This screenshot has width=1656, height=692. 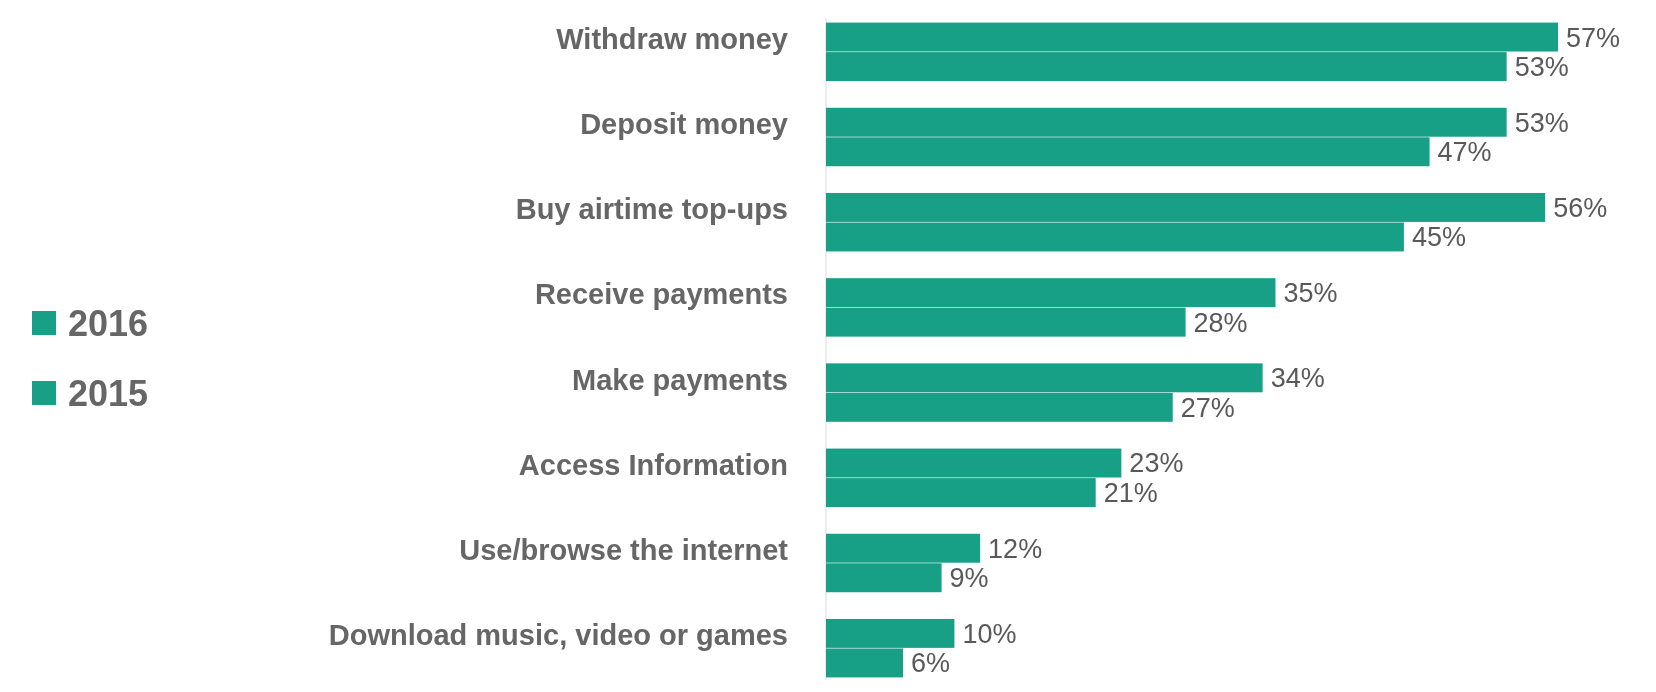 I want to click on y-tick-label: Use/browse the internet, so click(x=624, y=550).